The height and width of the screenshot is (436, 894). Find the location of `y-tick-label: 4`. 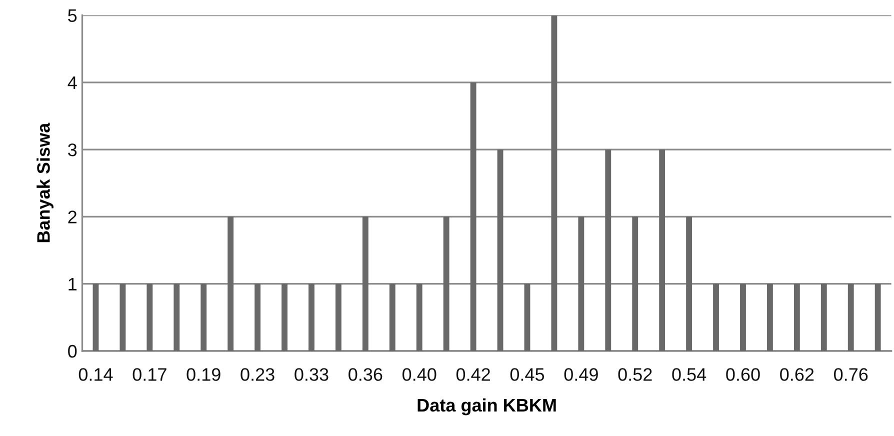

y-tick-label: 4 is located at coordinates (72, 82).